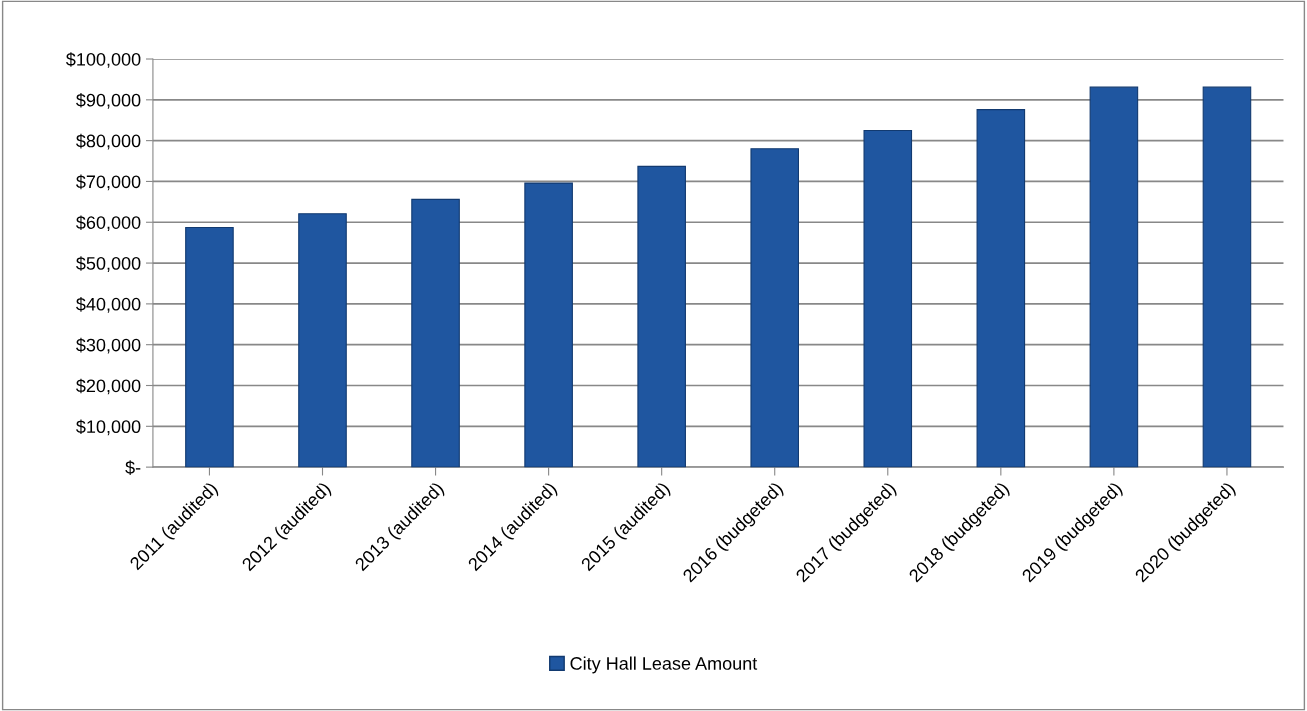 Image resolution: width=1307 pixels, height=711 pixels. Describe the element at coordinates (108, 305) in the screenshot. I see `y-tick-label: $40,000` at that location.